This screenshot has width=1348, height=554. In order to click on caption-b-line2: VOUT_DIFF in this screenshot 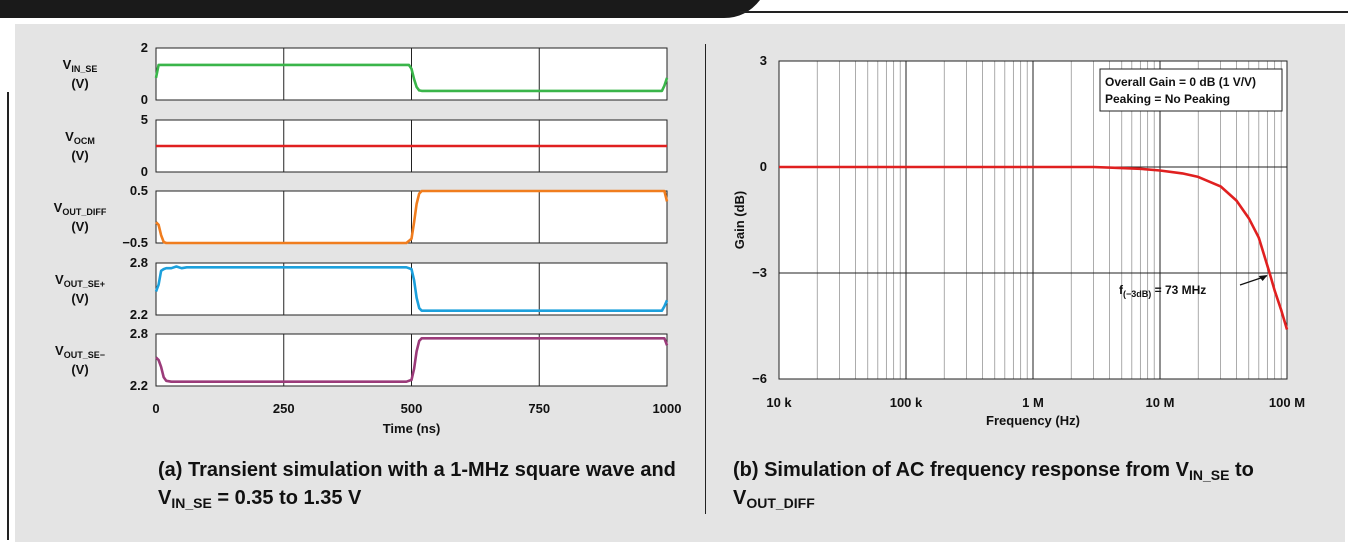, I will do `click(774, 499)`.